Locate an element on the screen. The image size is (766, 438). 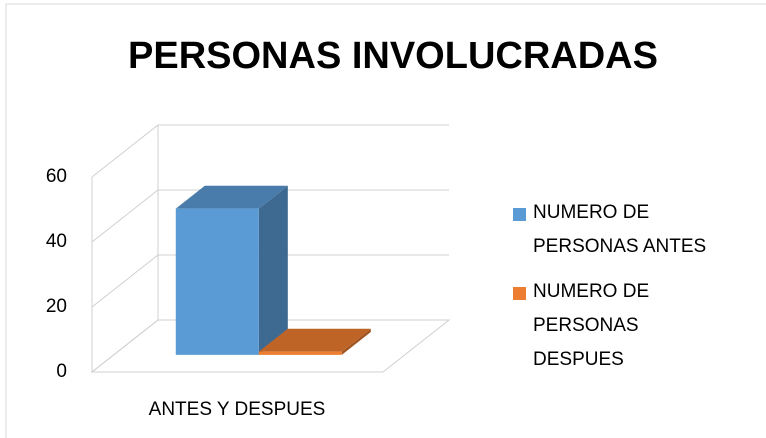
legend-label: NUMERO DE PERSONAS DESPUES is located at coordinates (591, 325).